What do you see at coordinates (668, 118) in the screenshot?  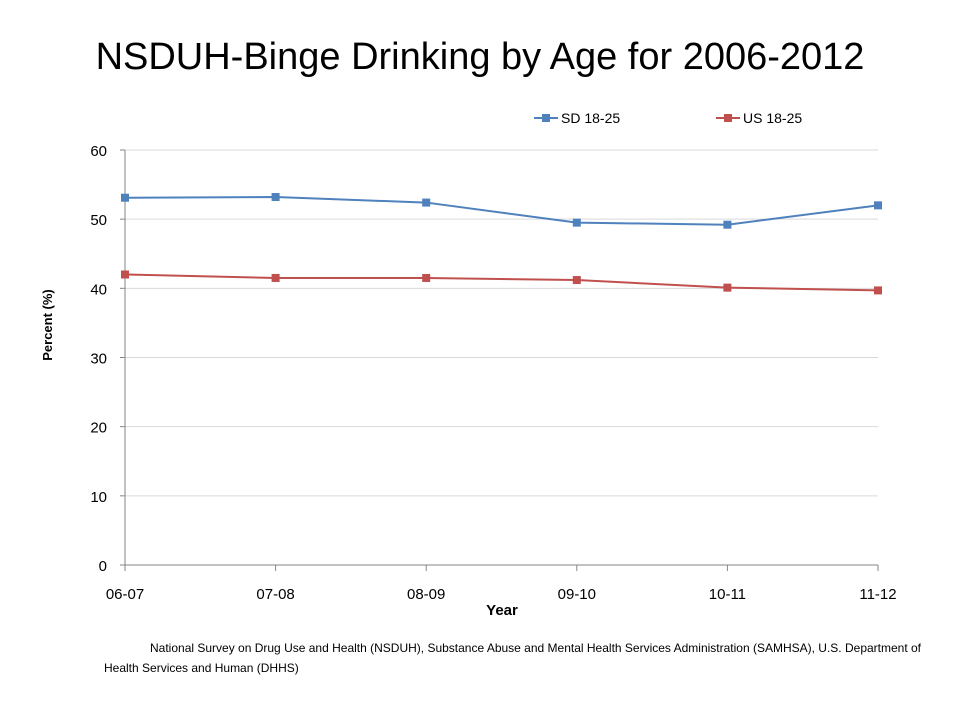 I see `legend: SD 18-25 US 18-25` at bounding box center [668, 118].